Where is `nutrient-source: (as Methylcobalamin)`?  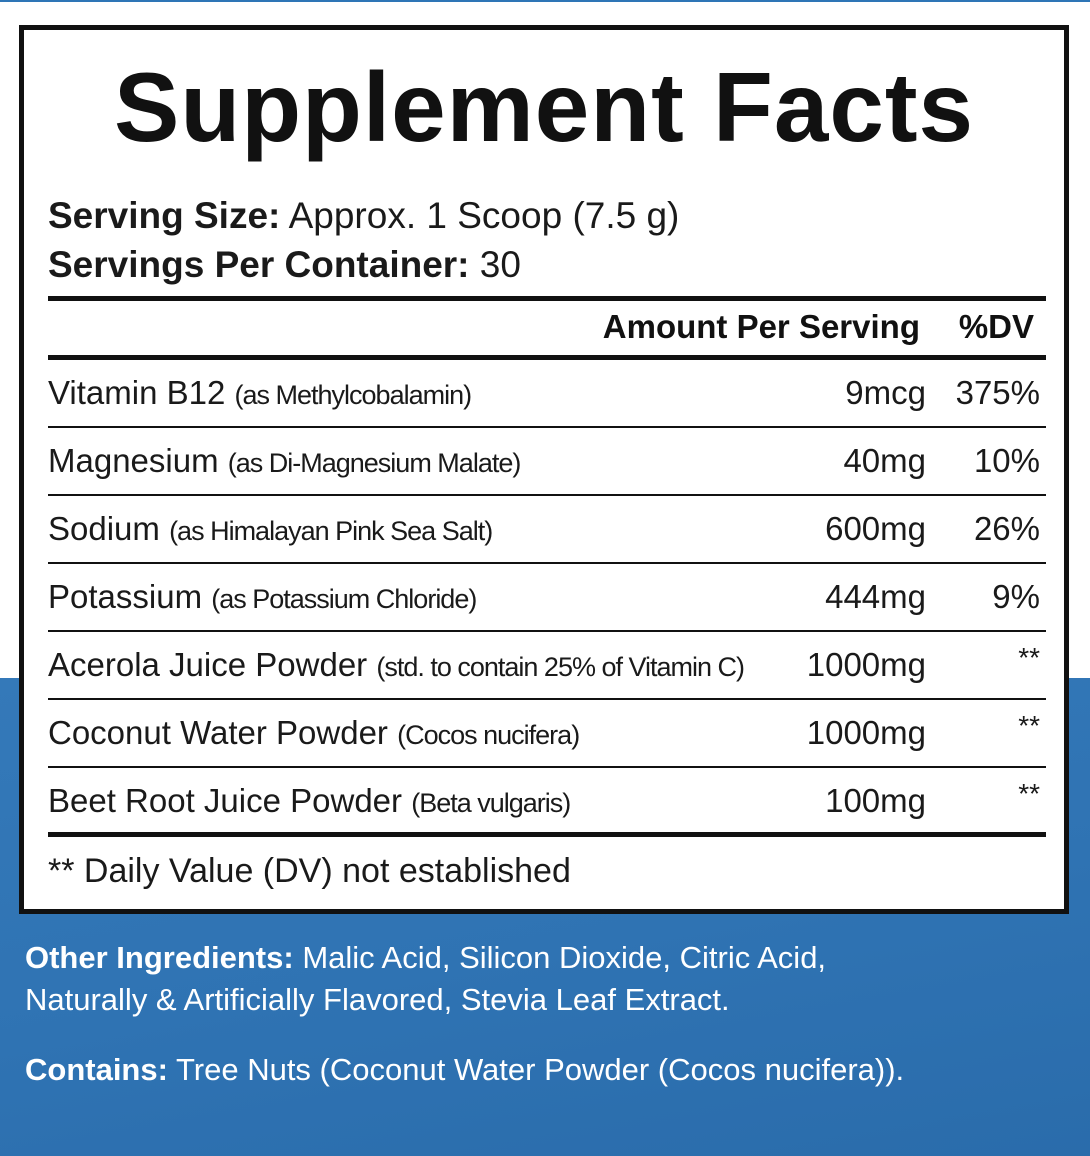 nutrient-source: (as Methylcobalamin) is located at coordinates (353, 395).